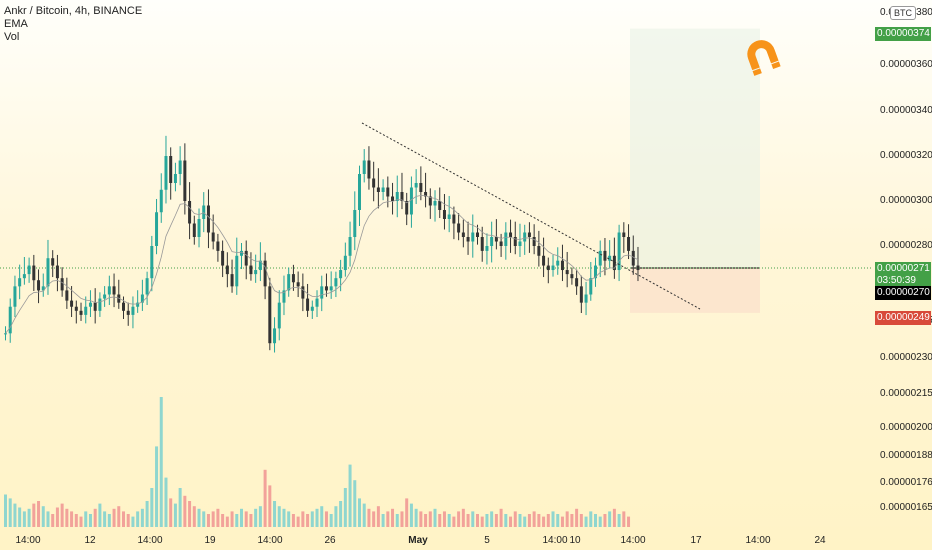 The image size is (932, 550). Describe the element at coordinates (903, 13) in the screenshot. I see `currency-badge: BTC` at that location.